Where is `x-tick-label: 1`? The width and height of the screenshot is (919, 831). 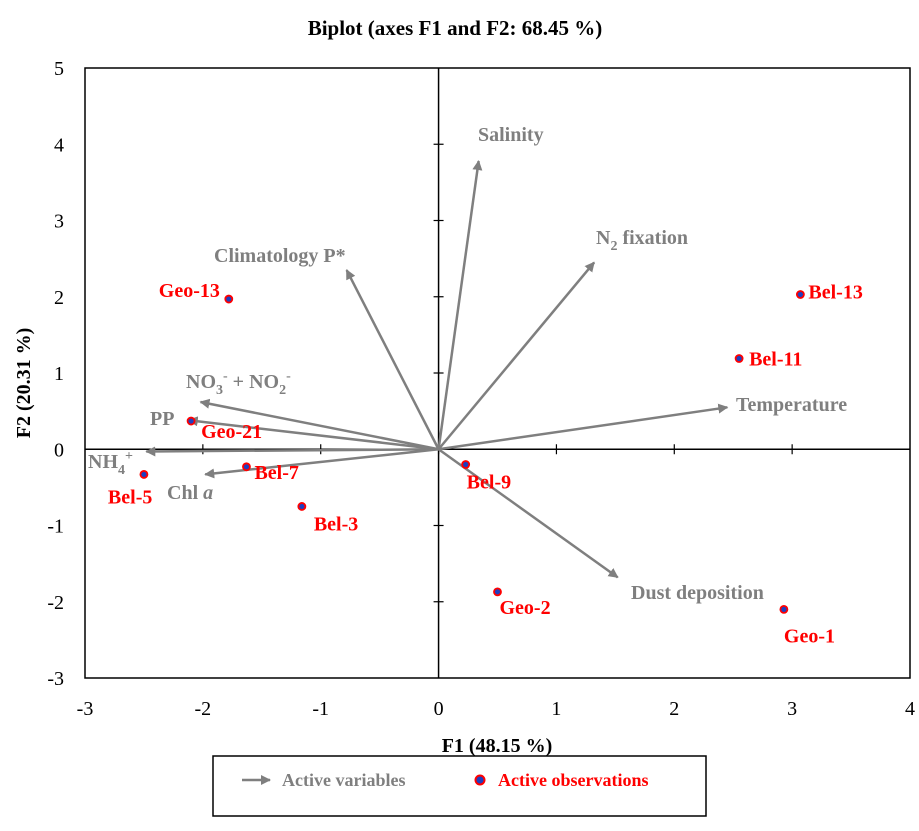 x-tick-label: 1 is located at coordinates (556, 709).